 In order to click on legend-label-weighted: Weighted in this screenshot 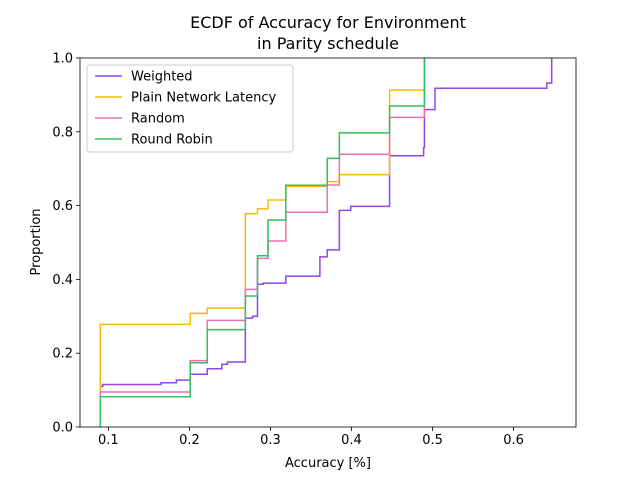, I will do `click(162, 77)`.